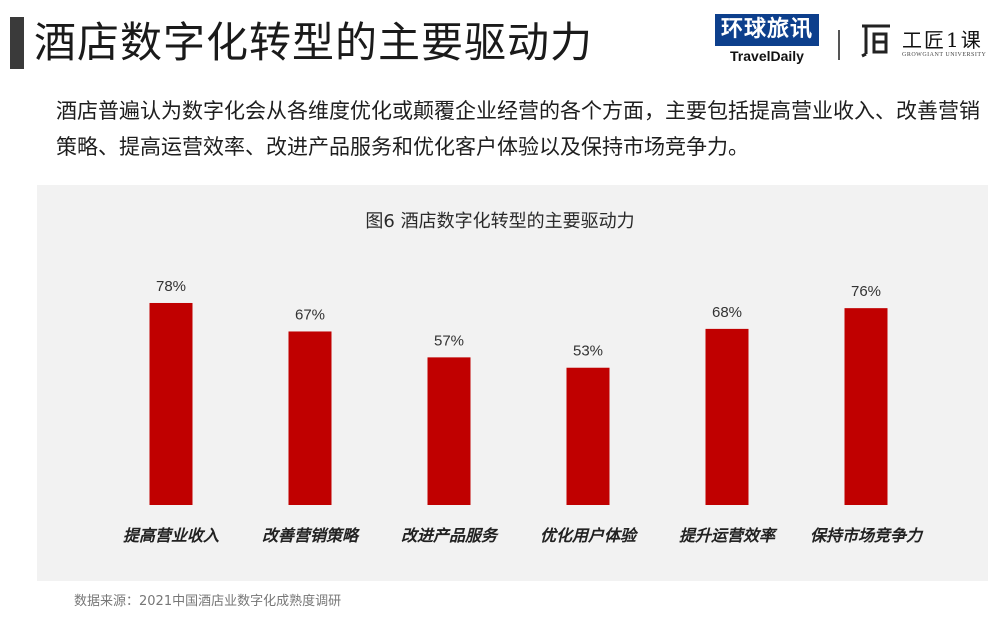 This screenshot has width=1000, height=619. What do you see at coordinates (728, 535) in the screenshot?
I see `category-label-5: 提升运营效率` at bounding box center [728, 535].